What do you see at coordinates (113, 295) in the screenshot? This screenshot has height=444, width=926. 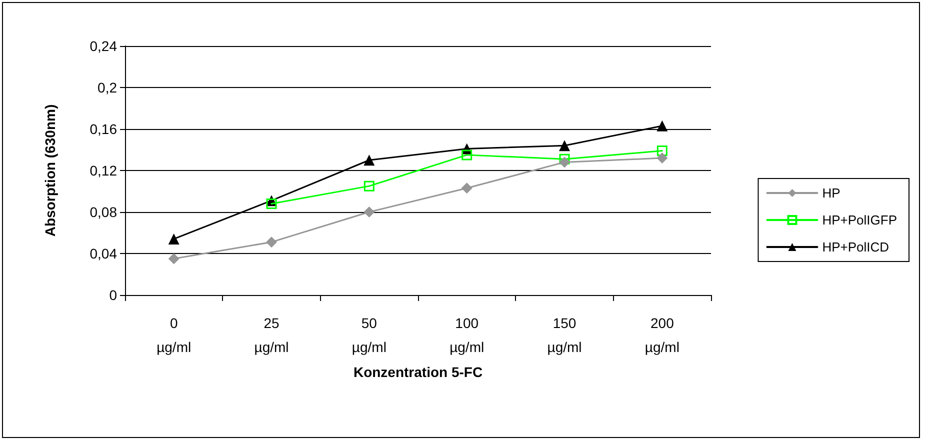 I see `y-tick-label: 0` at bounding box center [113, 295].